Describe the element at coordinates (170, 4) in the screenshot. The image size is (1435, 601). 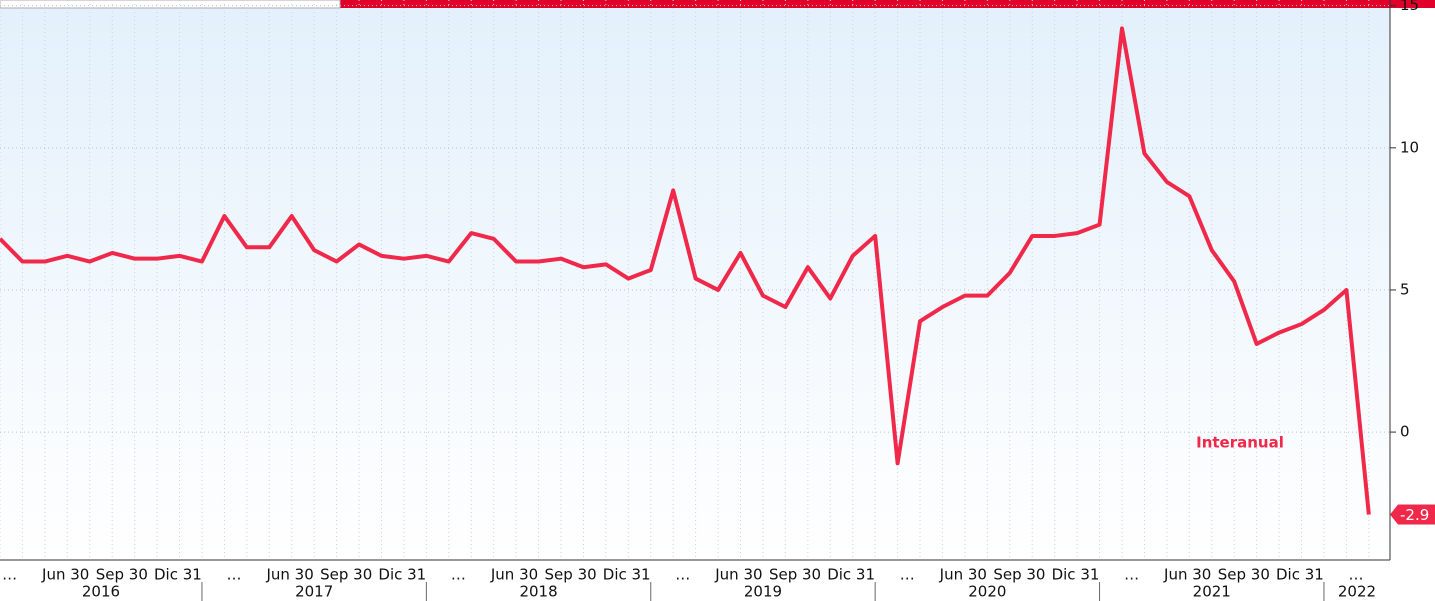
I see `top-tab` at that location.